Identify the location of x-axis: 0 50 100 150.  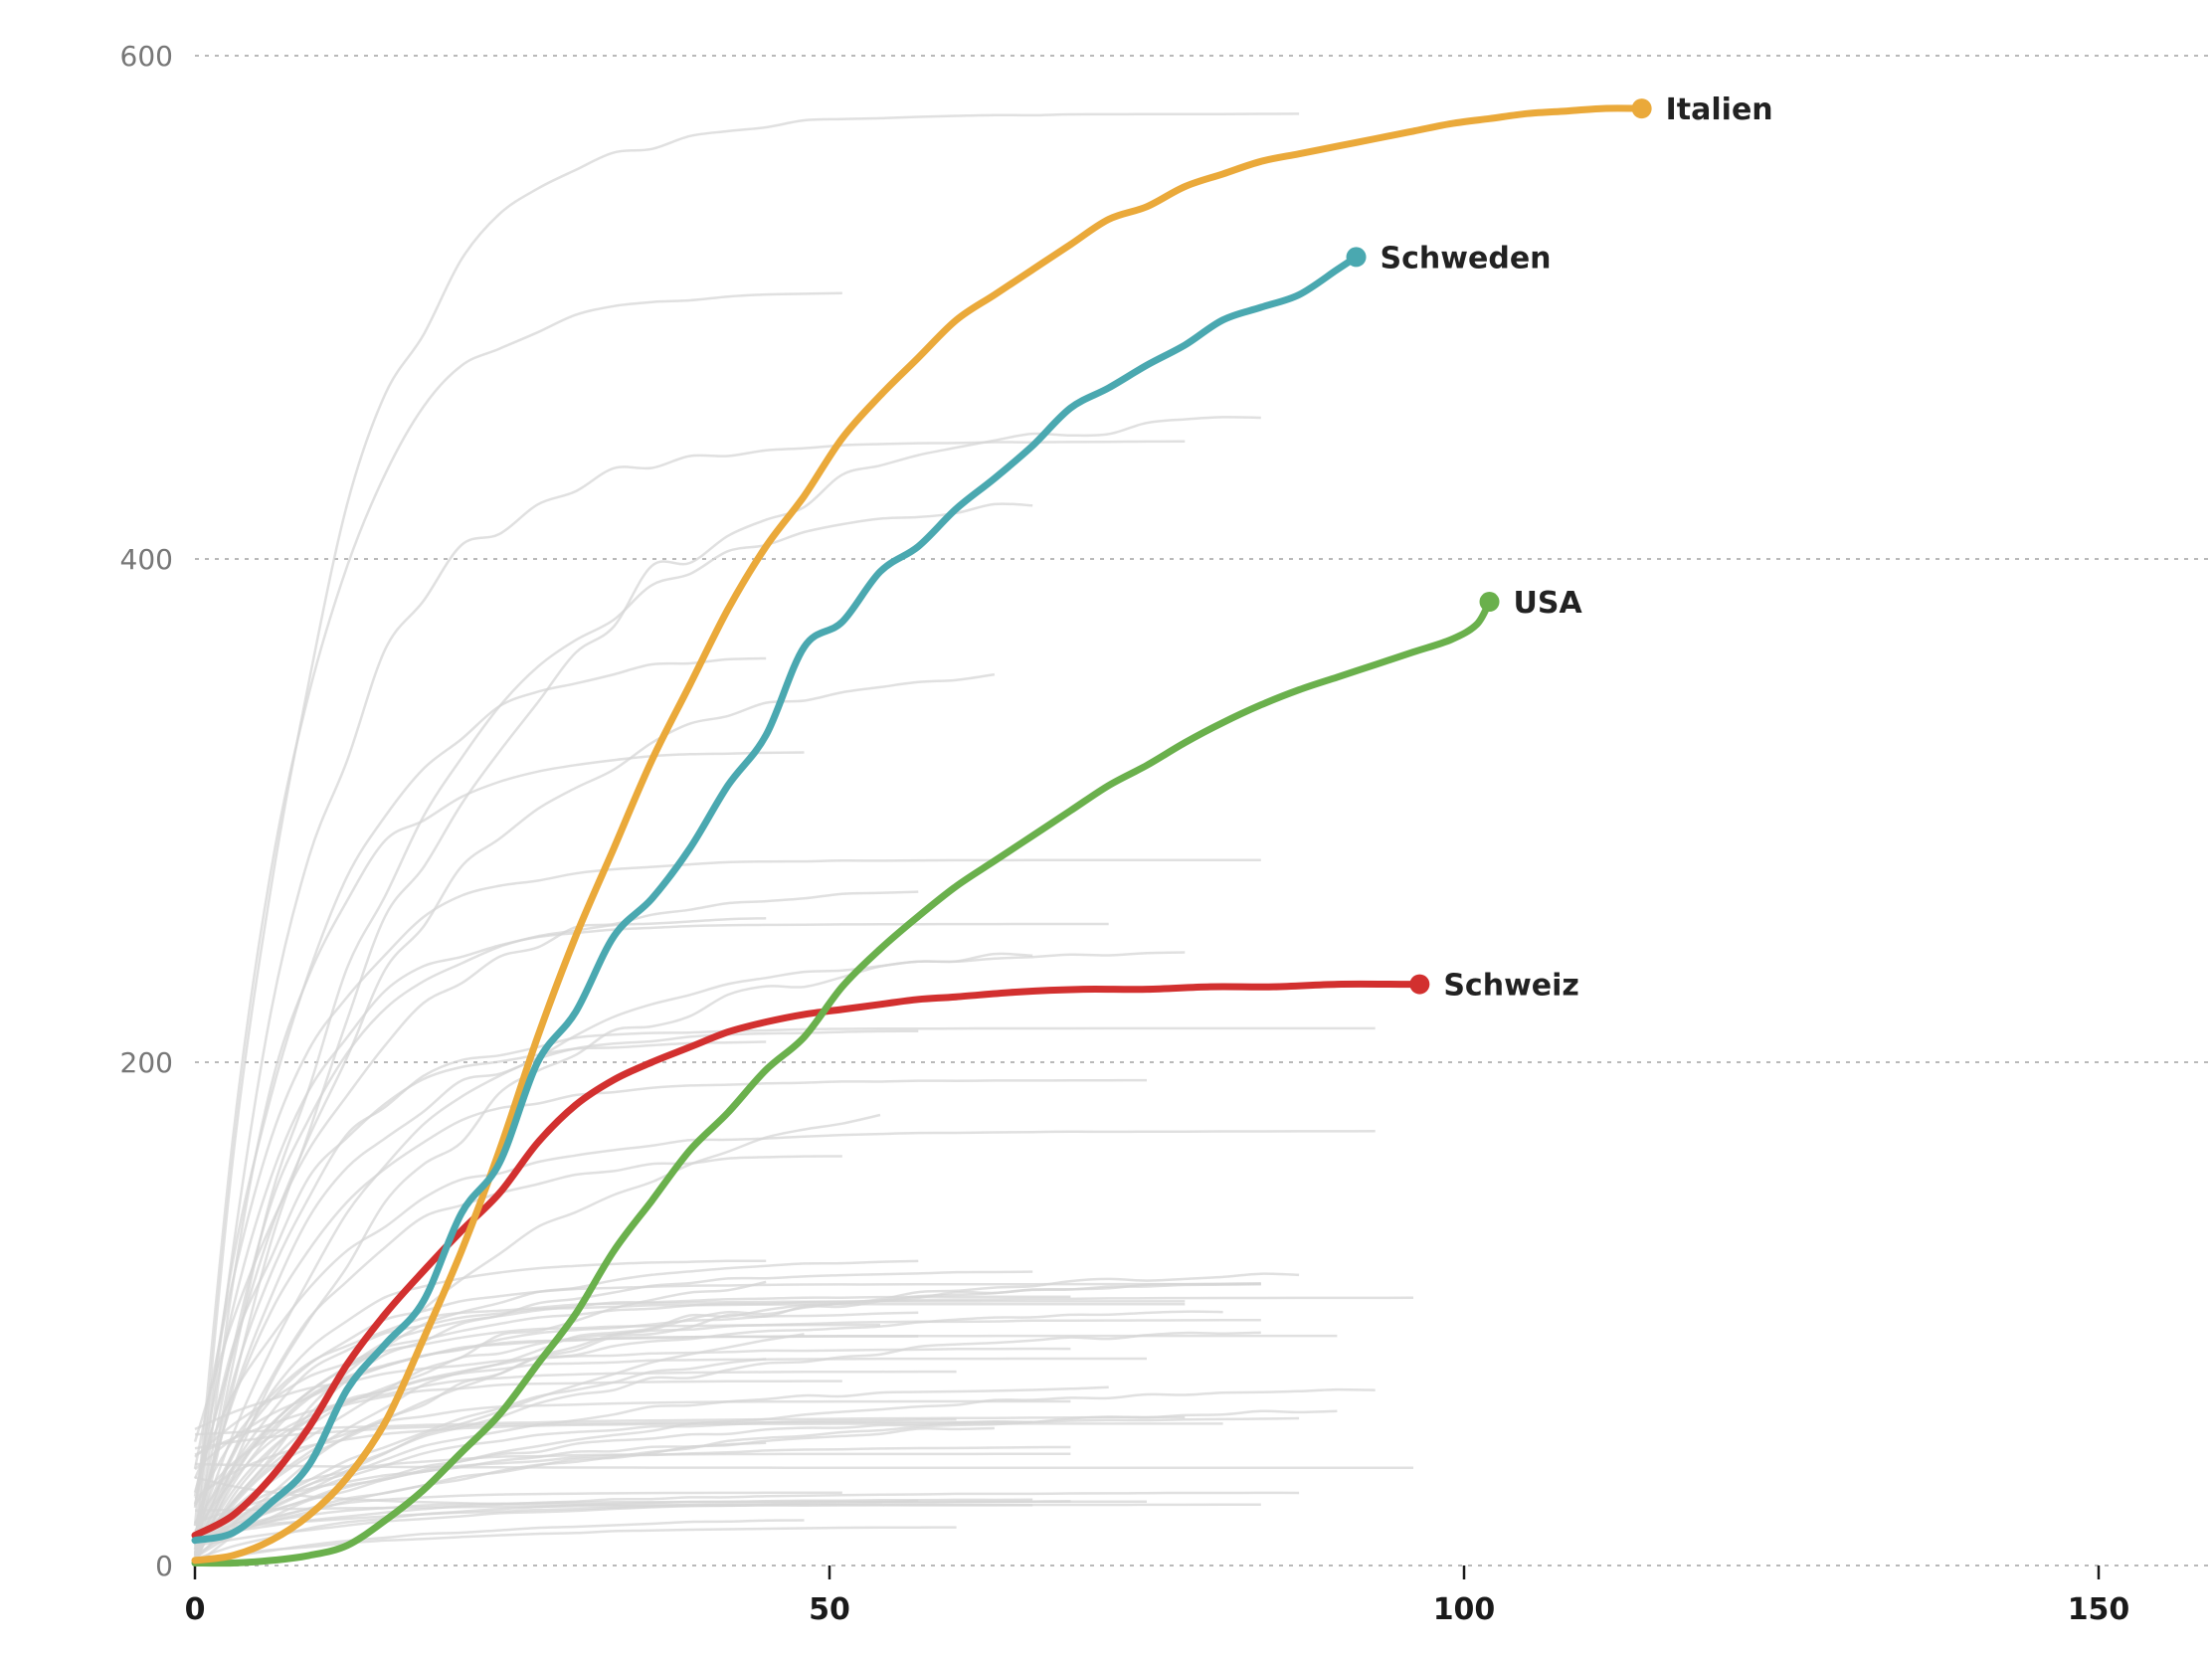
(1198, 1596).